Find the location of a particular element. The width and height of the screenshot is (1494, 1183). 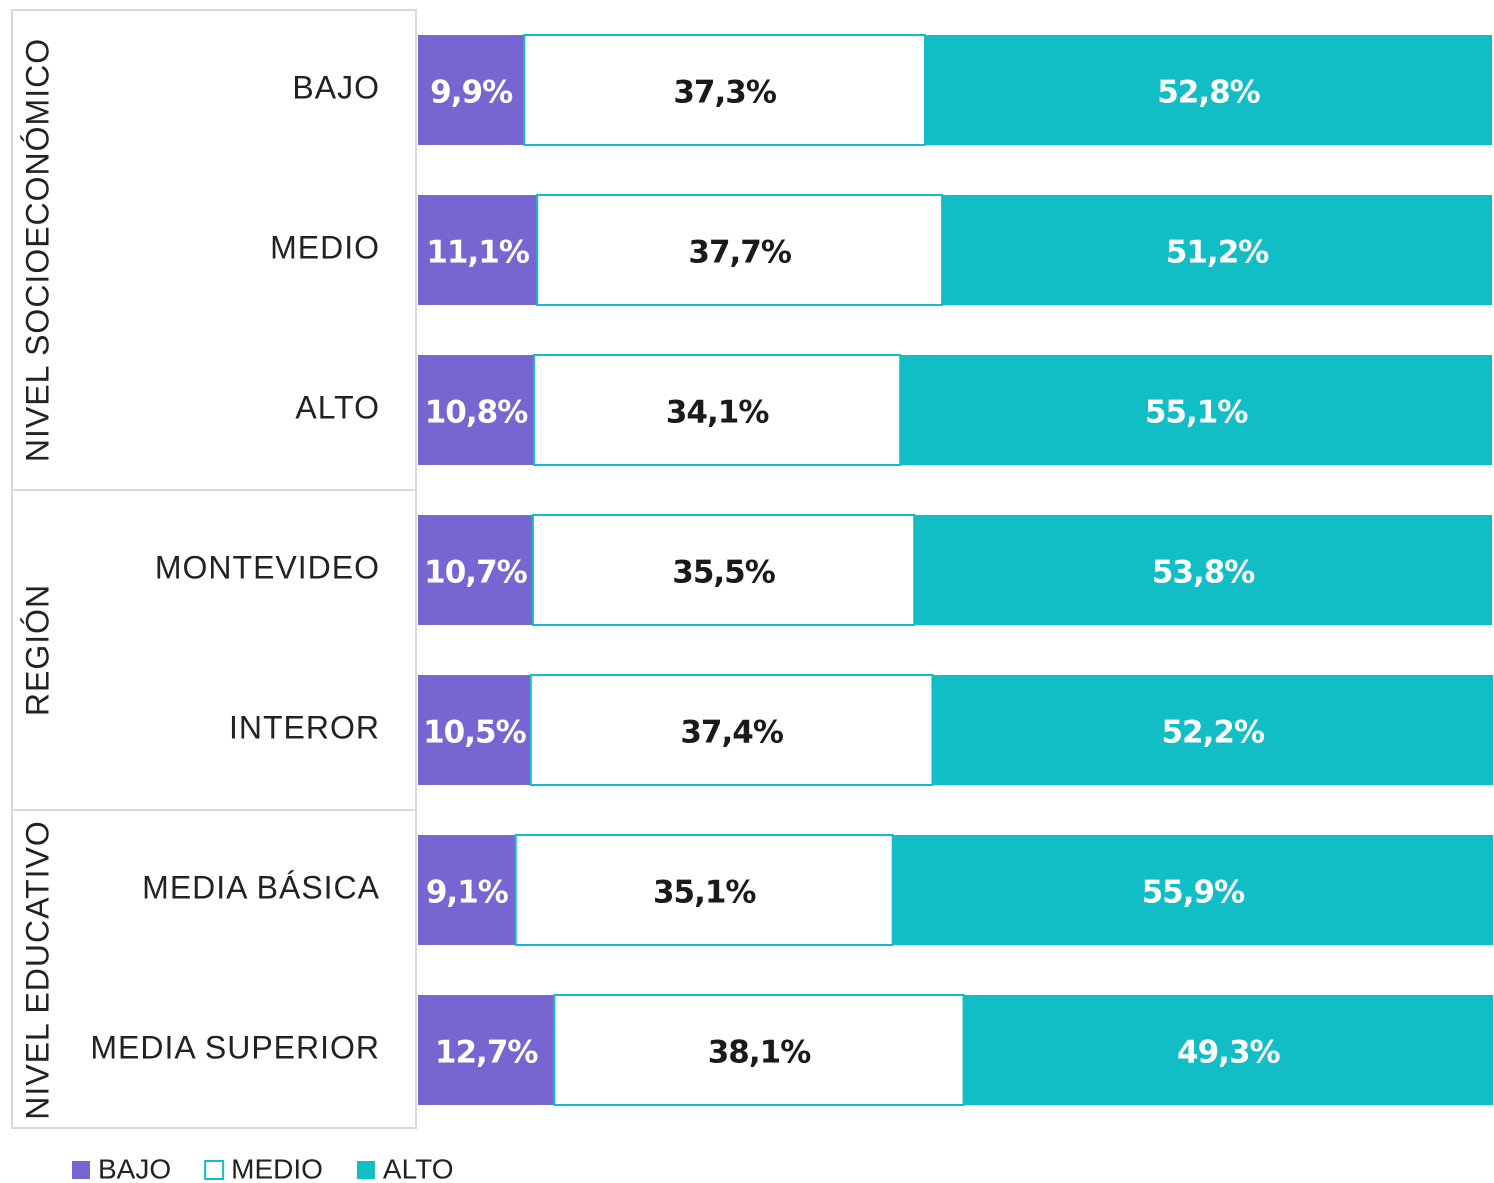

legend-label: ALTO is located at coordinates (418, 1168).